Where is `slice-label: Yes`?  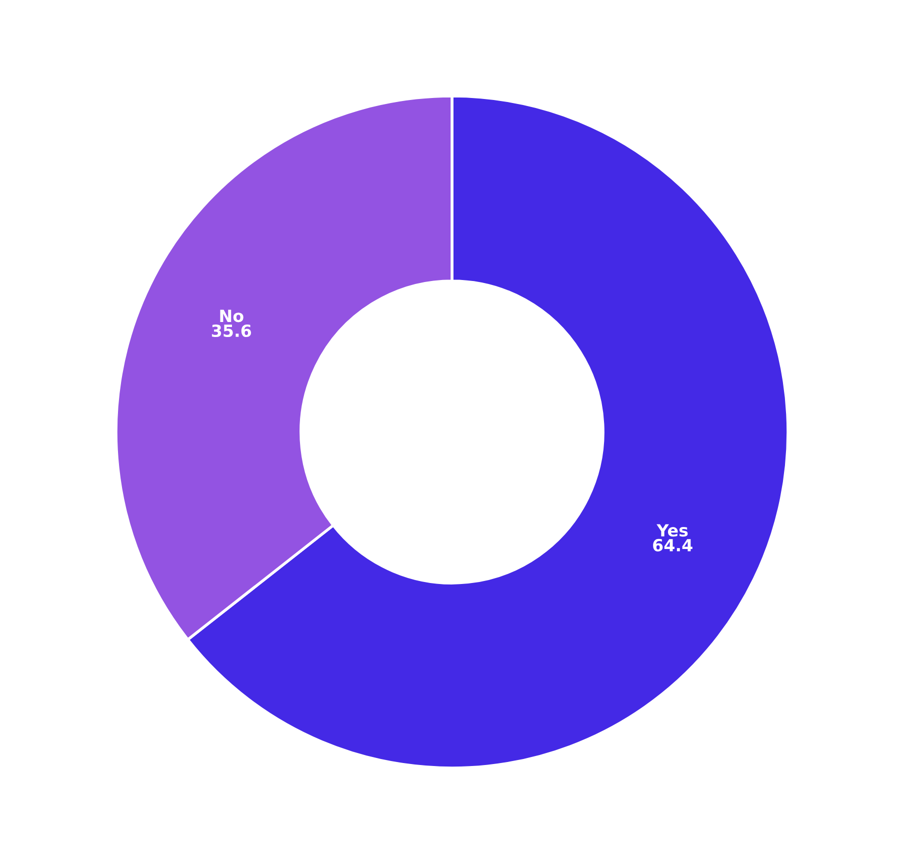 slice-label: Yes is located at coordinates (672, 530).